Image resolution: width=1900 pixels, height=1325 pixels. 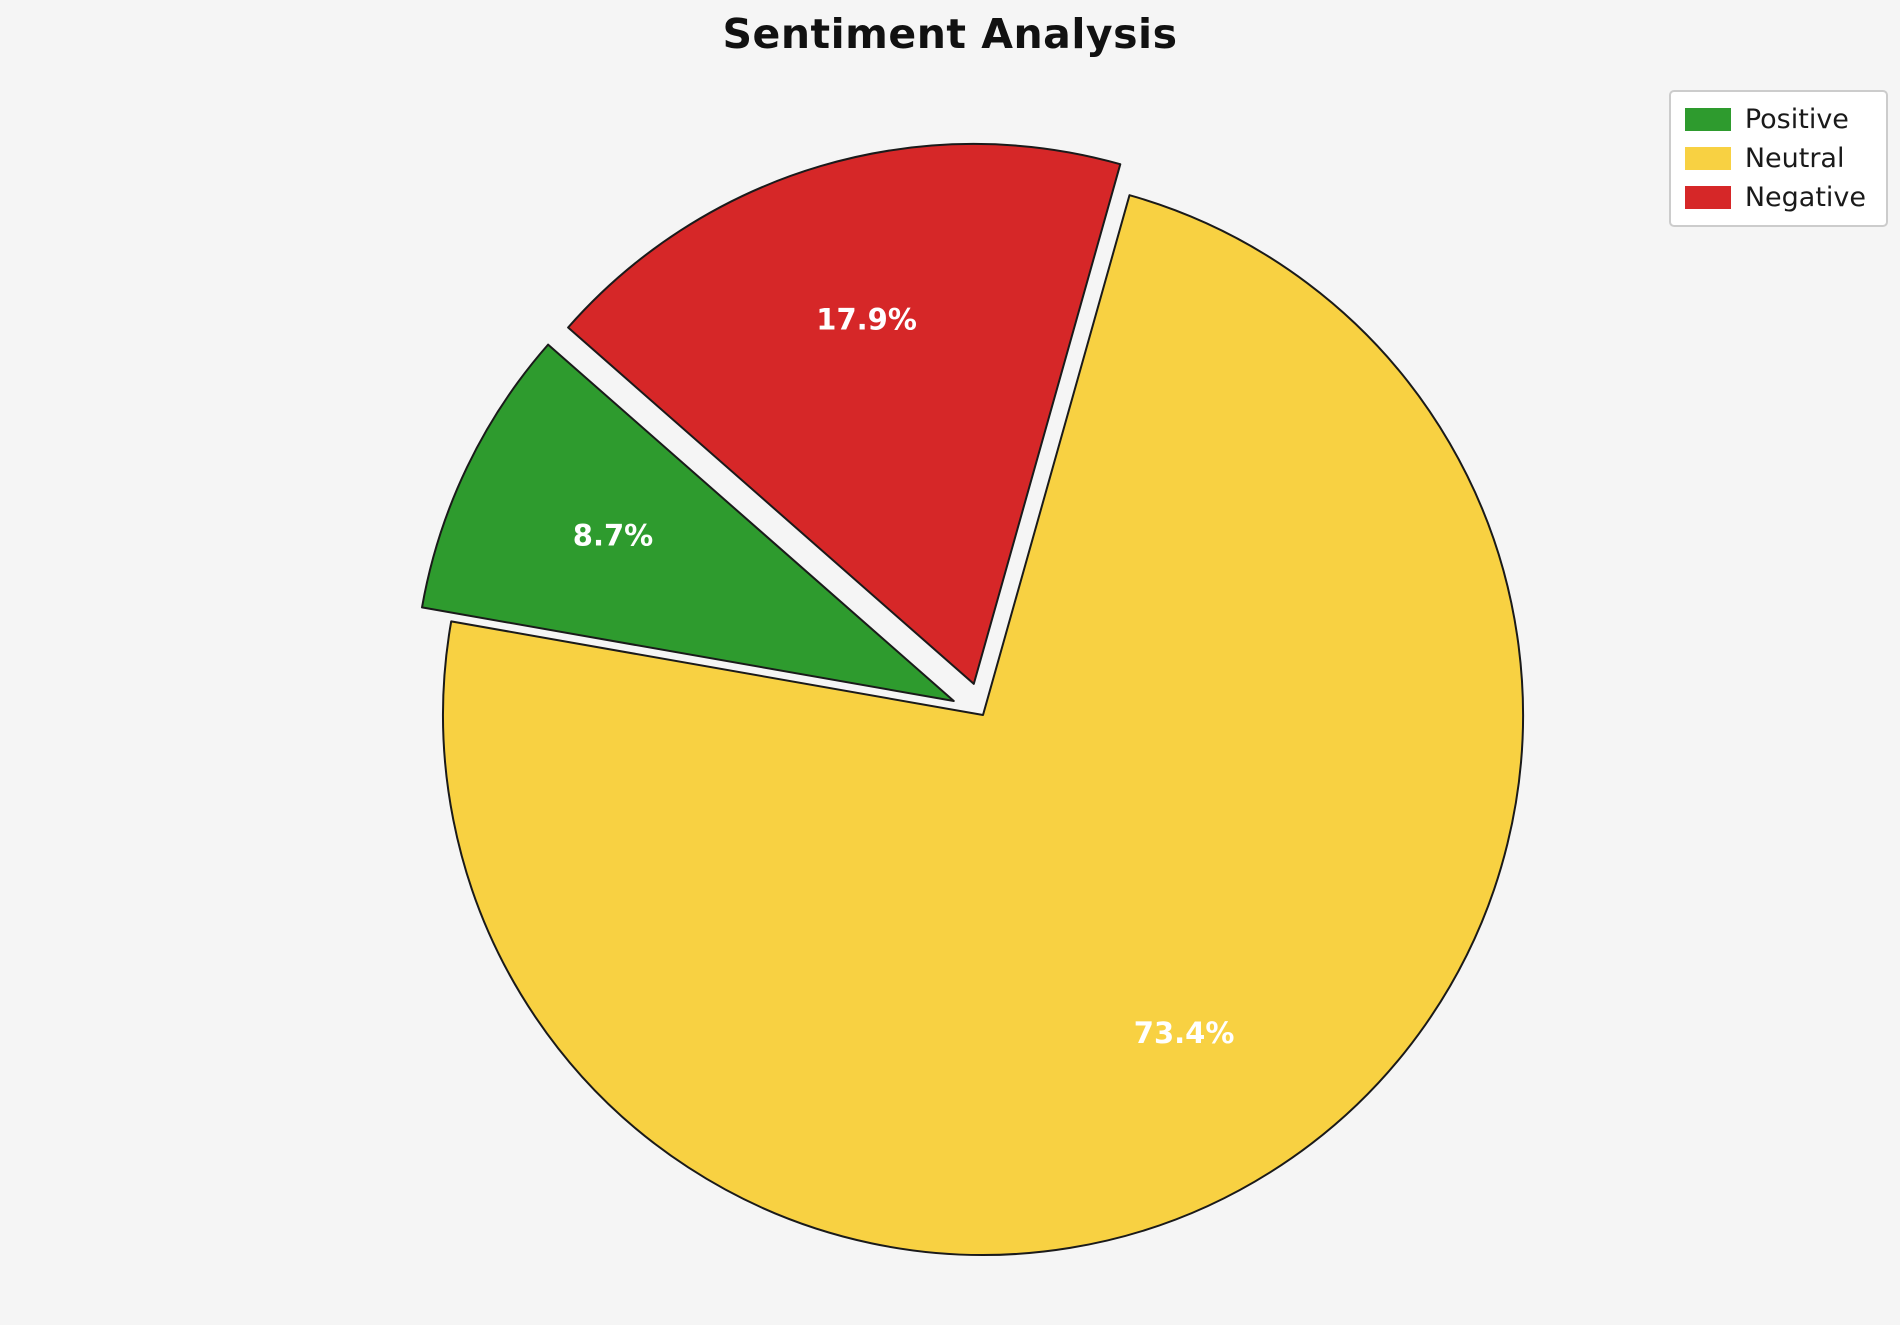 I want to click on legend-label-positive: Positive, so click(x=1796, y=119).